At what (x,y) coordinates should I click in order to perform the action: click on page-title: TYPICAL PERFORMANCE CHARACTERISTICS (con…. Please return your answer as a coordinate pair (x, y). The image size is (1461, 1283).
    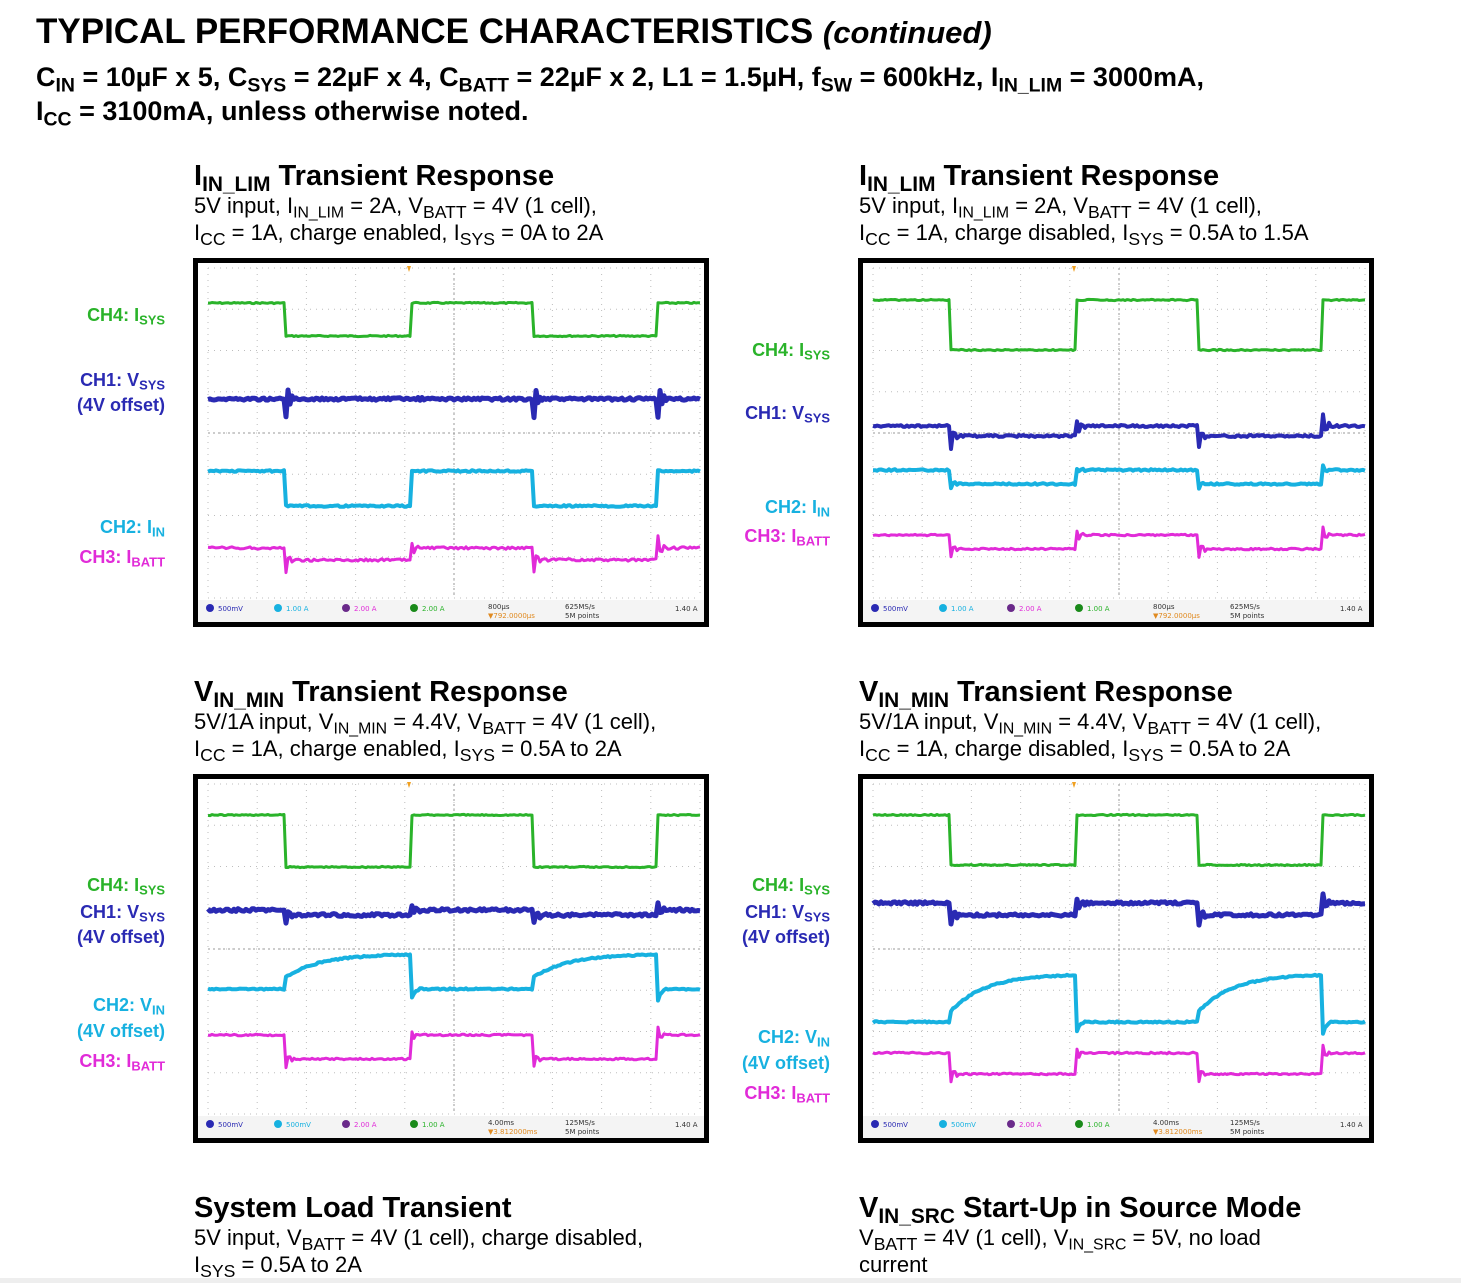
    Looking at the image, I should click on (514, 31).